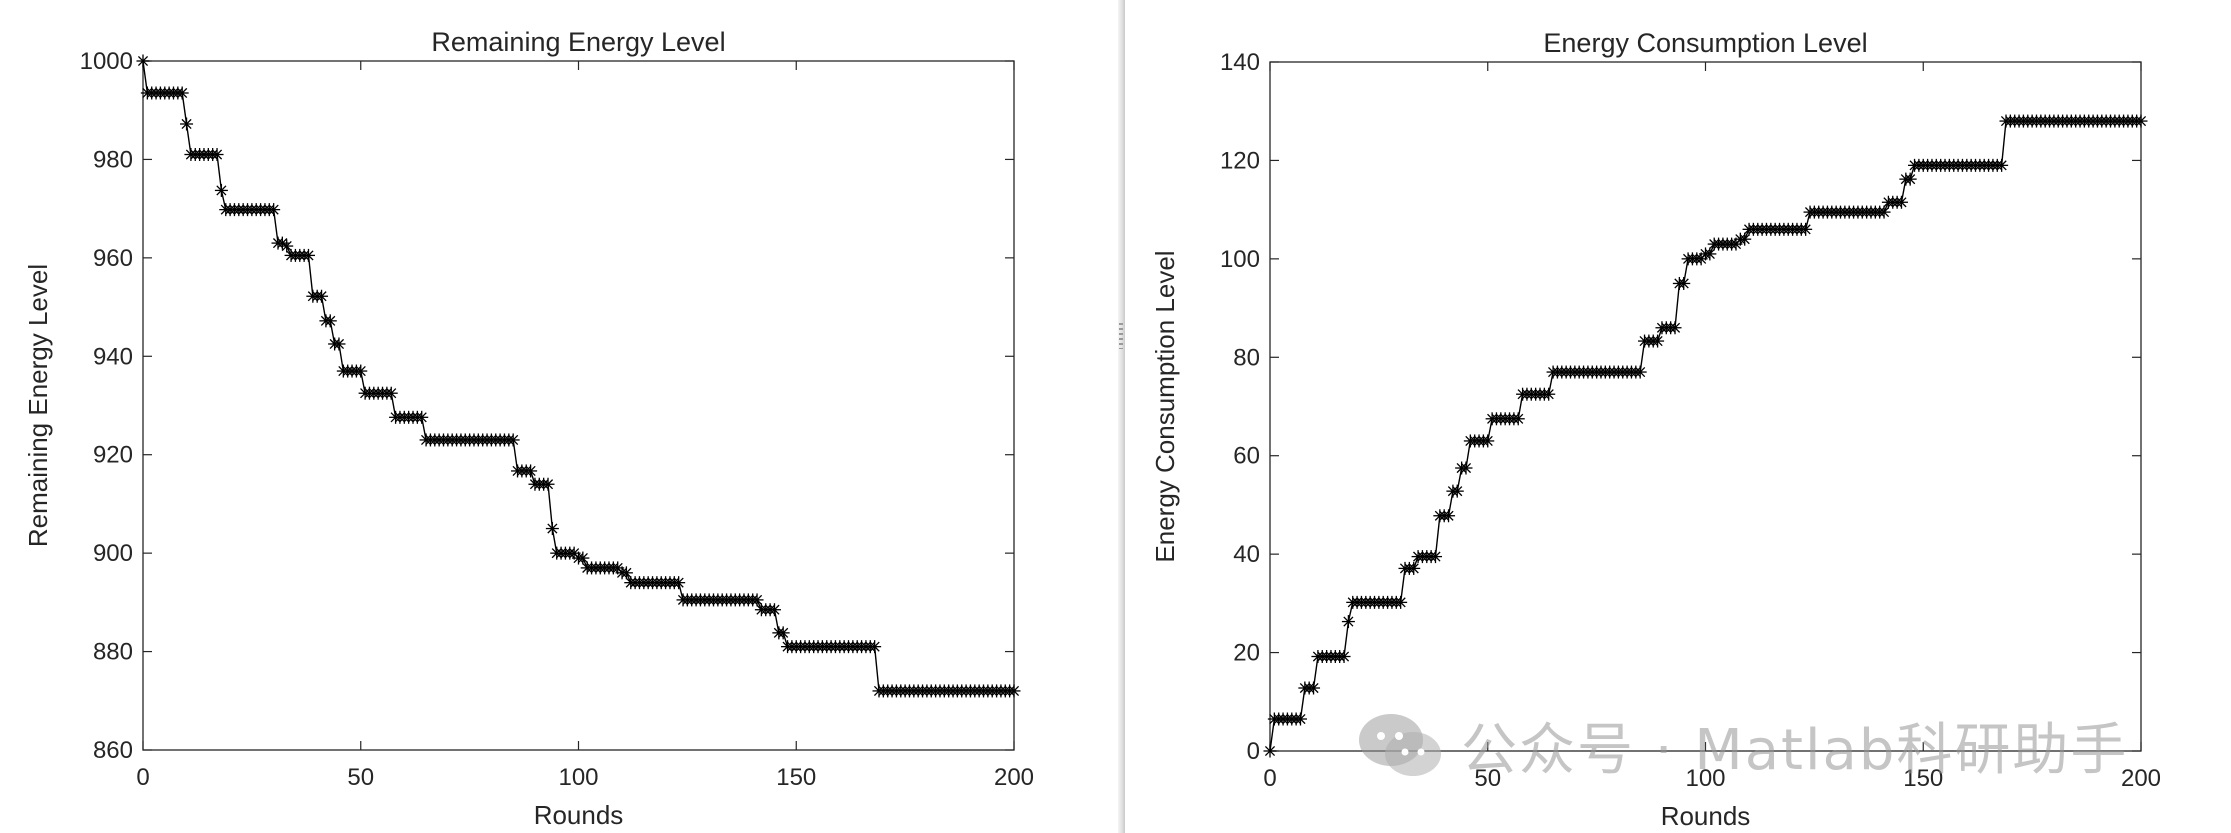  What do you see at coordinates (113, 750) in the screenshot?
I see `y-tick-label: 860` at bounding box center [113, 750].